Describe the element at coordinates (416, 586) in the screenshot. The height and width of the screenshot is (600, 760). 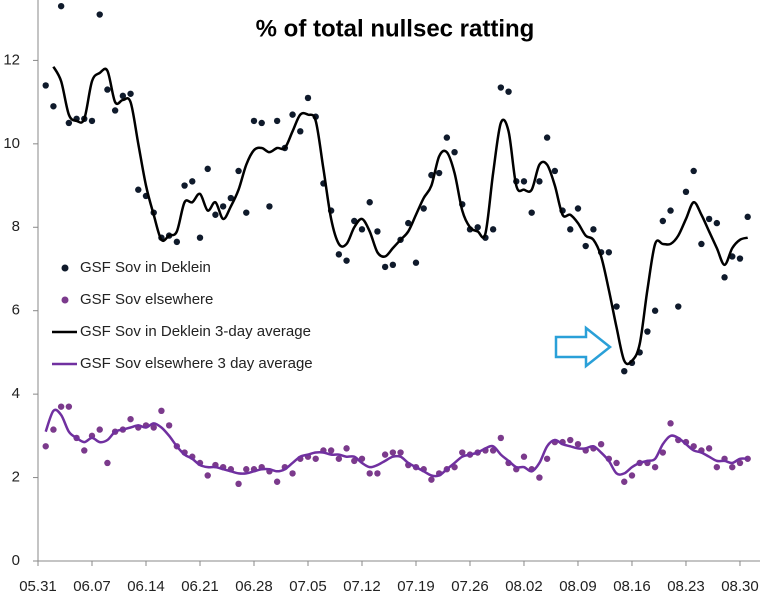
I see `x-tick-label: 07.19` at that location.